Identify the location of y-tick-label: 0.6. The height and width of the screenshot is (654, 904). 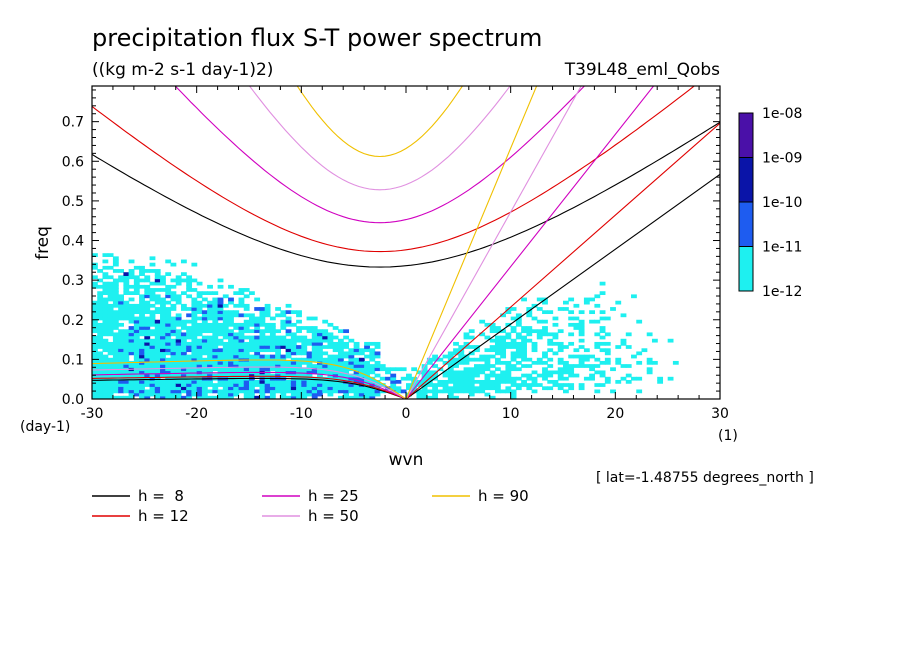
(73, 162).